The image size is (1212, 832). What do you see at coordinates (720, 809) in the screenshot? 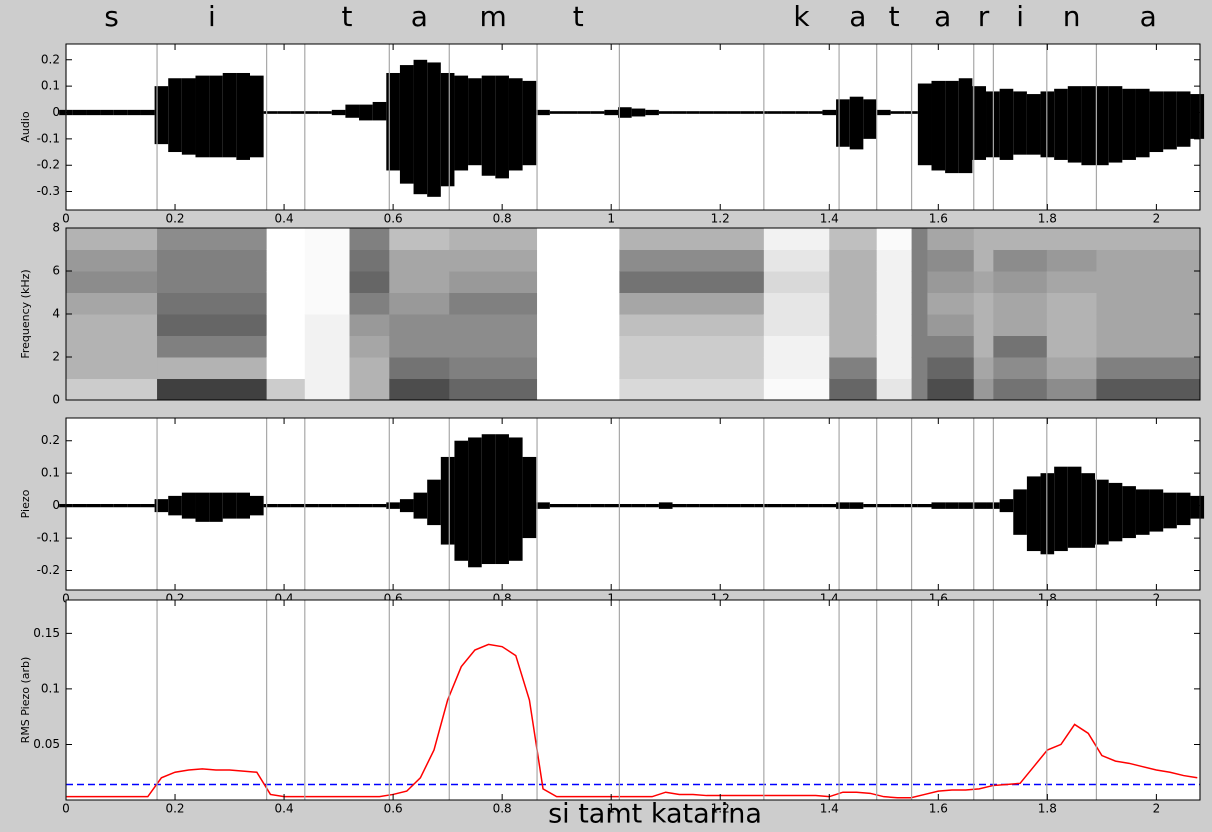
I see `x-tick-label: 1.2` at bounding box center [720, 809].